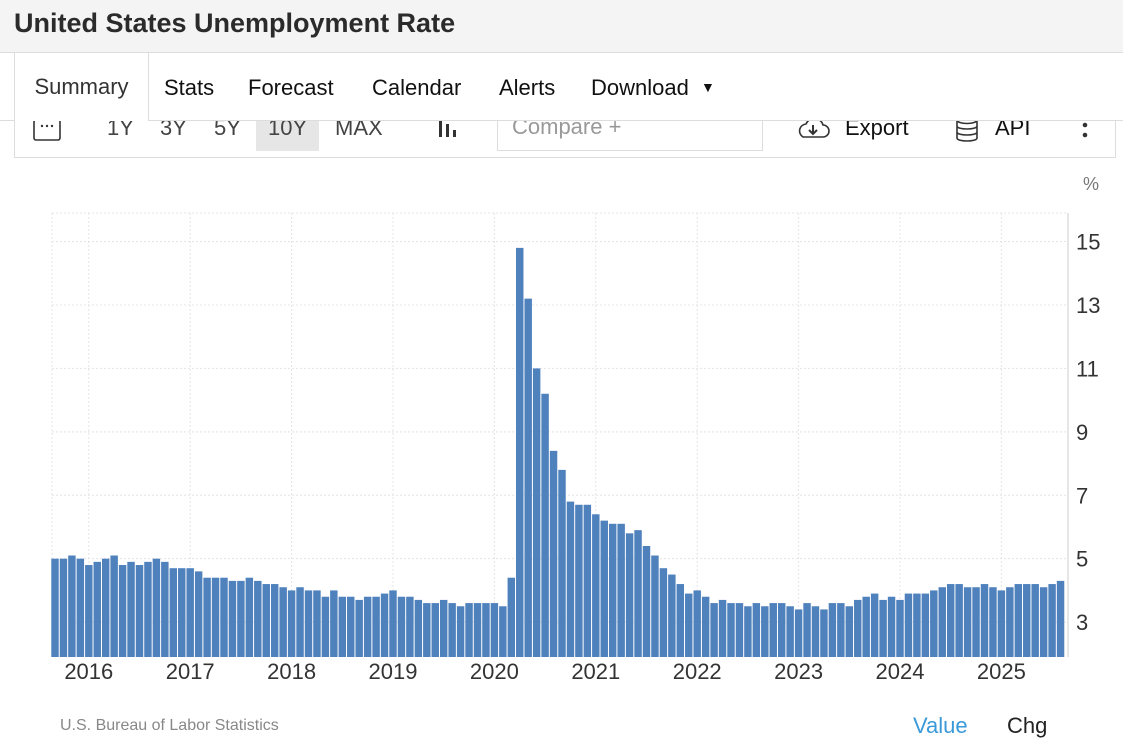 The image size is (1123, 754). Describe the element at coordinates (1082, 622) in the screenshot. I see `y-tick-label: 3` at that location.